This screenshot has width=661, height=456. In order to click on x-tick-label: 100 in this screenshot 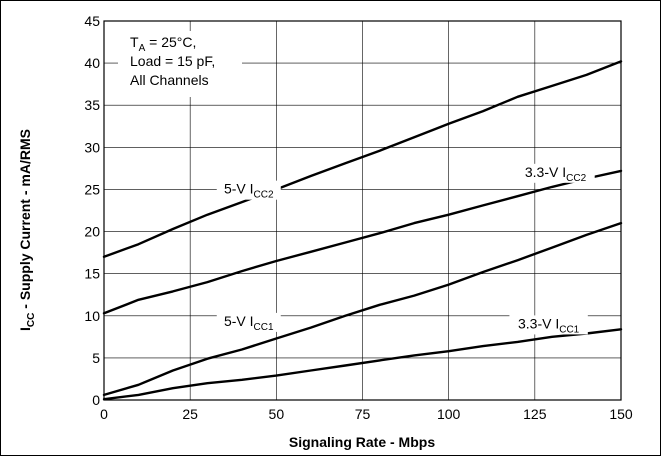, I will do `click(449, 414)`.